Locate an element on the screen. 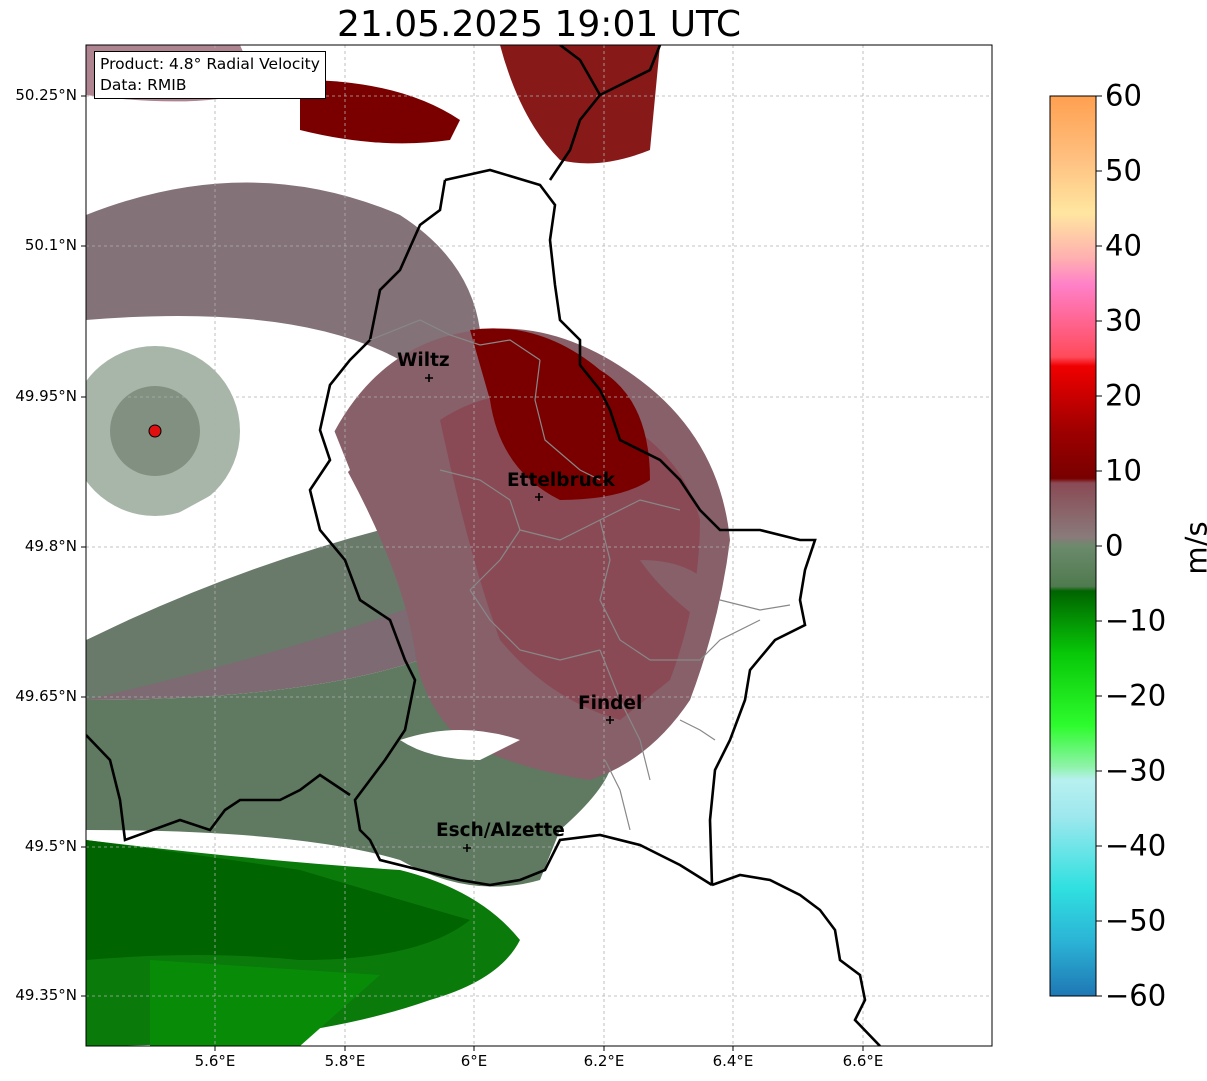  city-marker-findel is located at coordinates (610, 720).